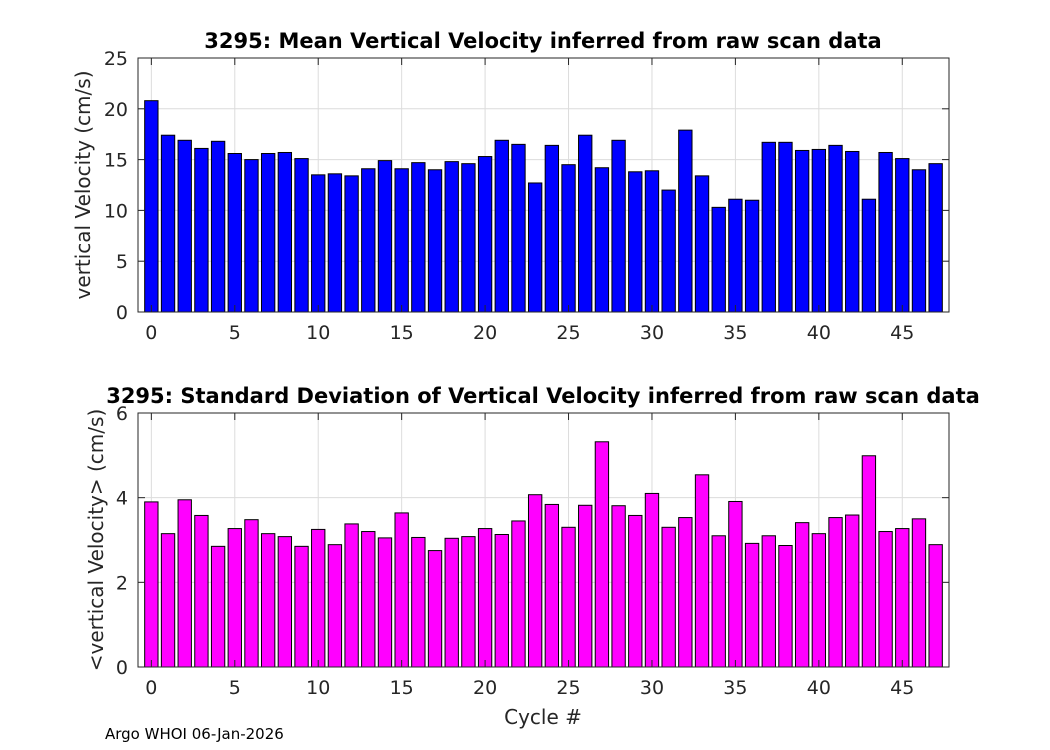 This screenshot has width=1050, height=750. I want to click on y-tick-label: 10, so click(116, 211).